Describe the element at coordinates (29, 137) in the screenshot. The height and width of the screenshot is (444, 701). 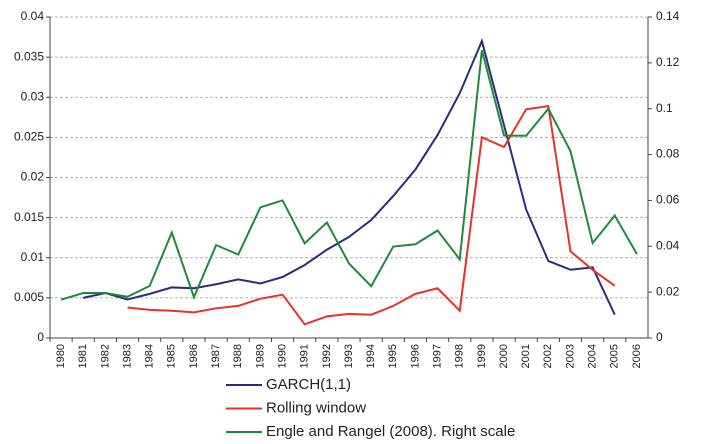
I see `y-tick-label: 0.025` at that location.